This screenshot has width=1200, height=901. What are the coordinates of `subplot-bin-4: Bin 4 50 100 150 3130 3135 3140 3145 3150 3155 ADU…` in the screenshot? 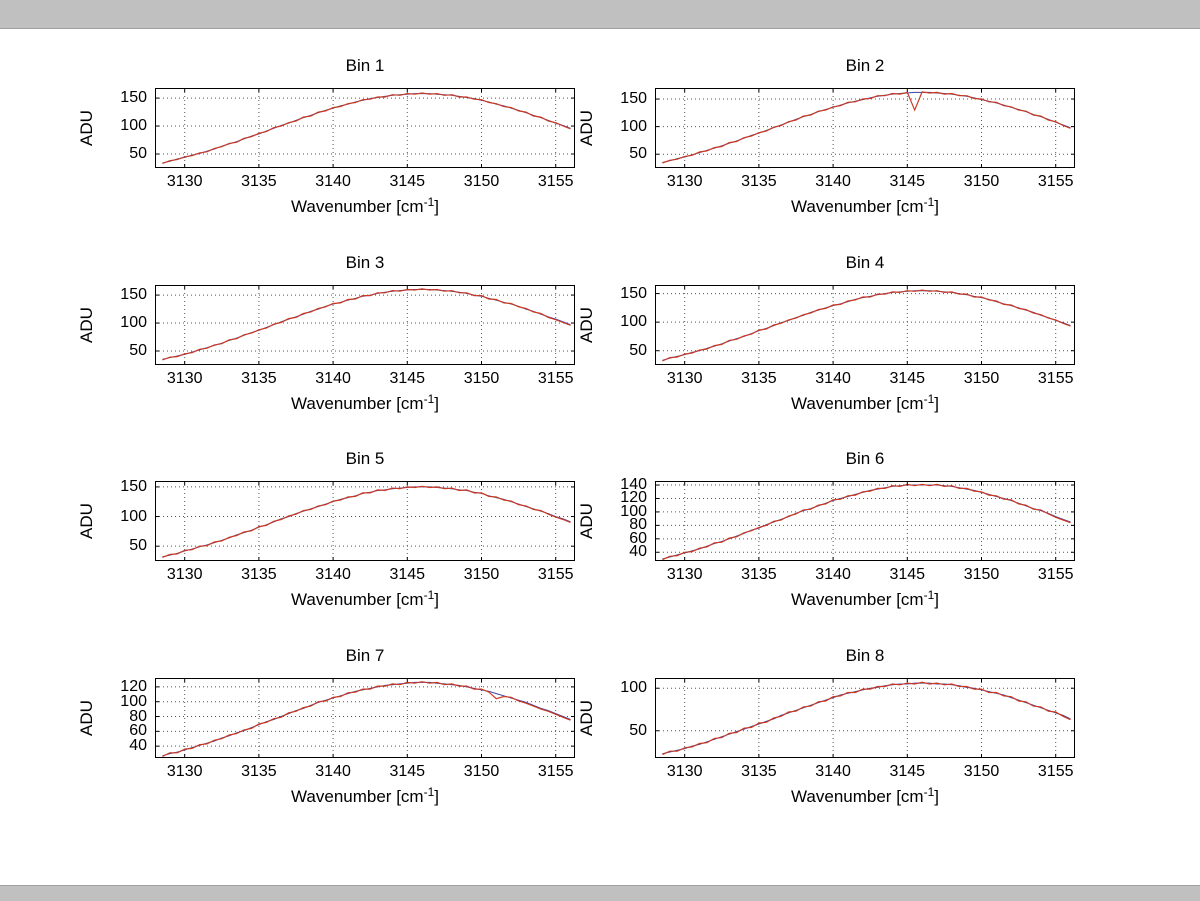 It's located at (826, 333).